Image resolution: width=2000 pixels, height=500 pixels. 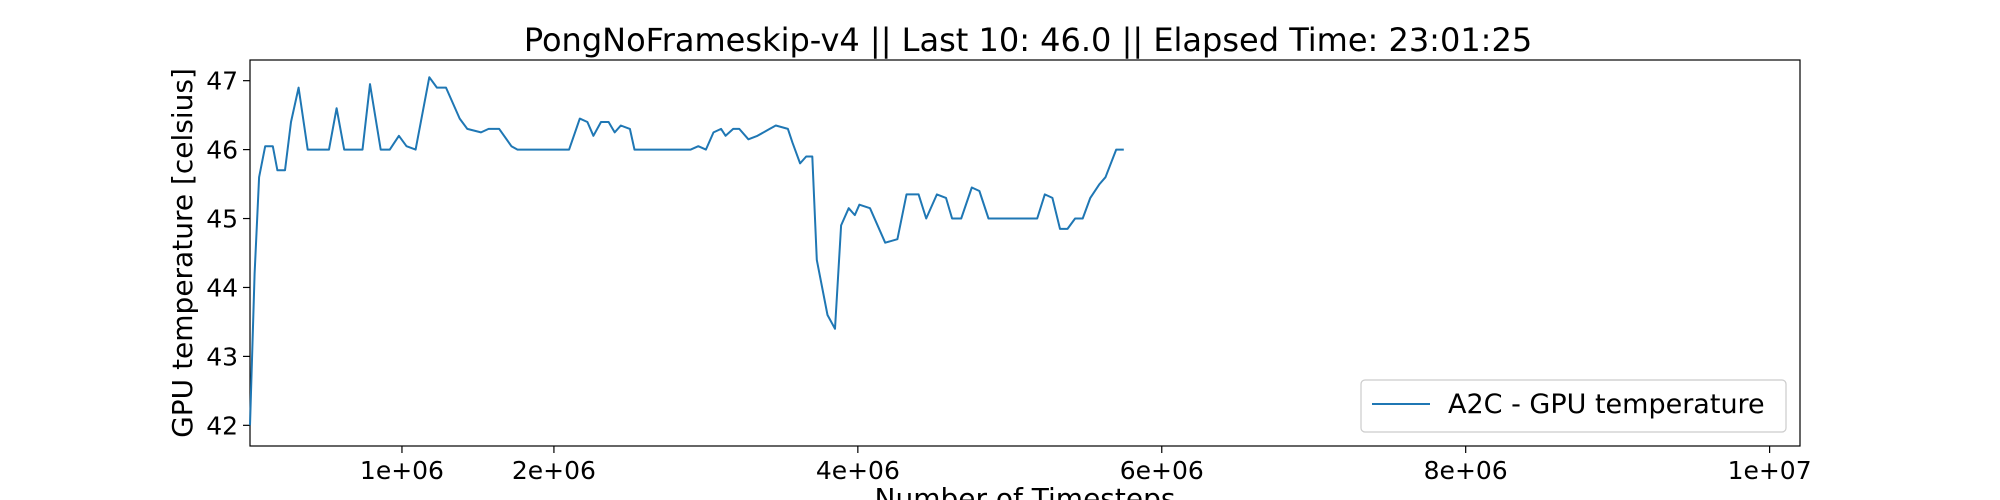 What do you see at coordinates (222, 356) in the screenshot?
I see `y-tick-label: 43` at bounding box center [222, 356].